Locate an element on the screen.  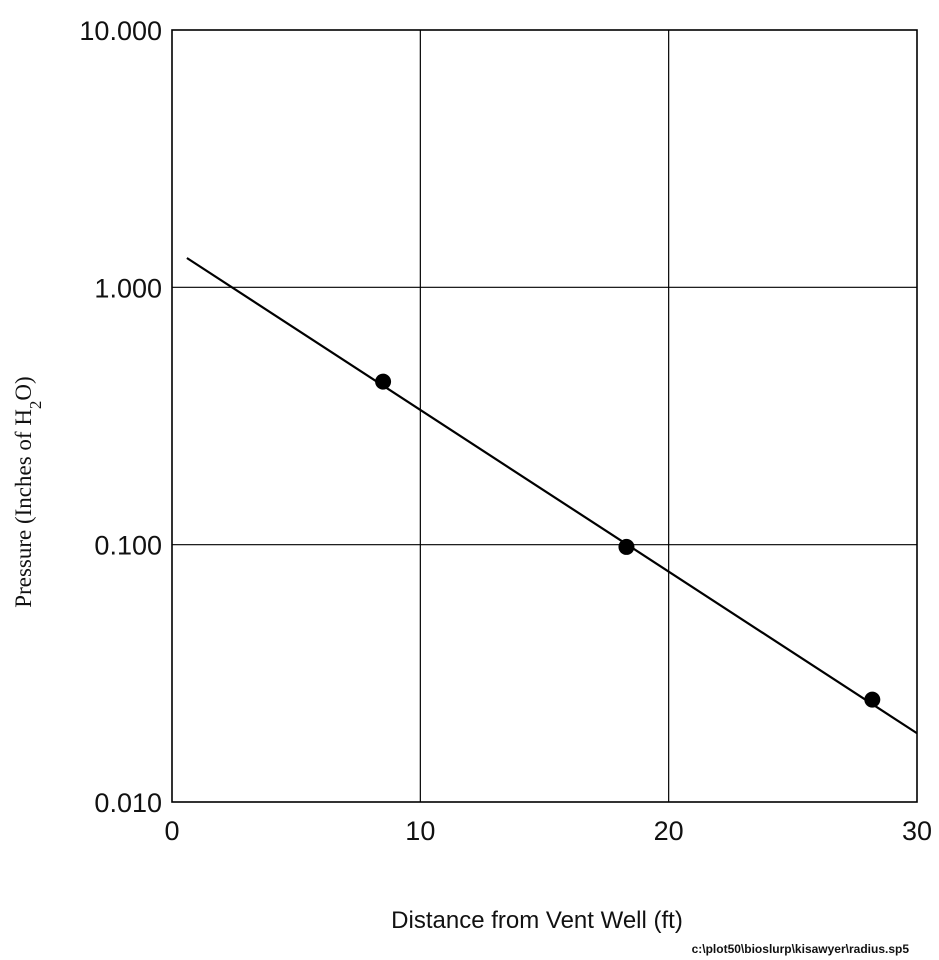
y-tick-label: 1.000 is located at coordinates (128, 288).